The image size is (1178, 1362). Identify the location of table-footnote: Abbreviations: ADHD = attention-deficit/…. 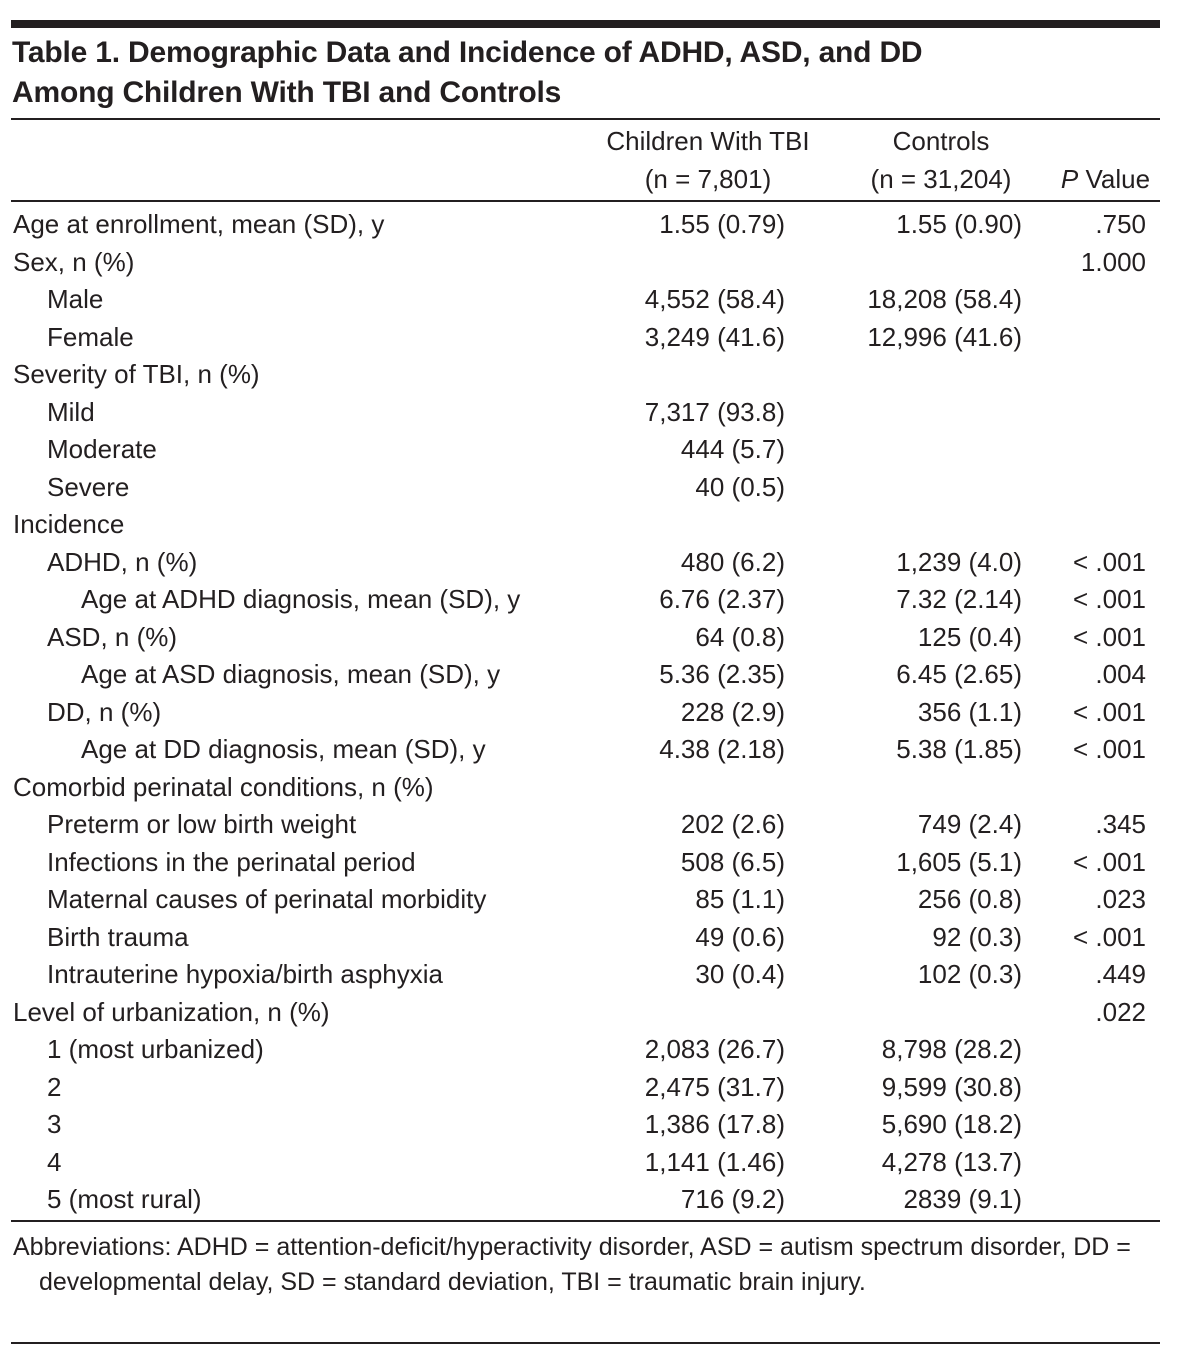
(572, 1264).